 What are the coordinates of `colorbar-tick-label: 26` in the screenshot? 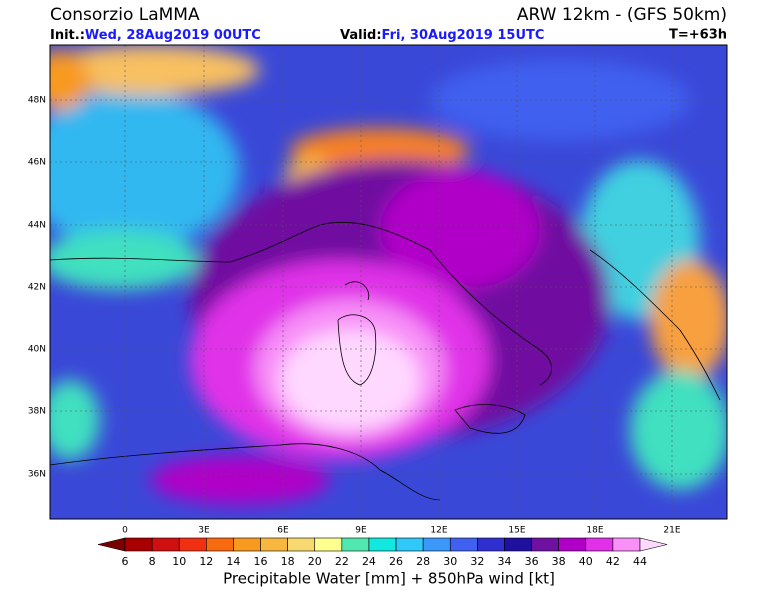 It's located at (396, 561).